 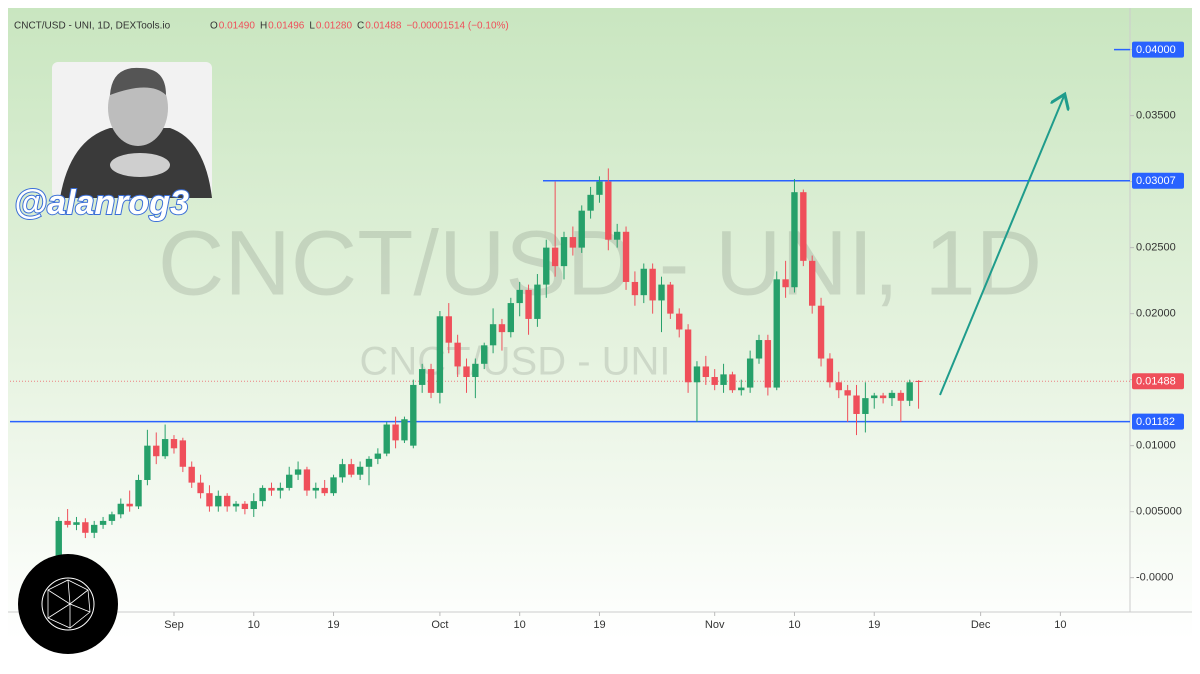 I want to click on level-label: 0.01488, so click(x=1156, y=382).